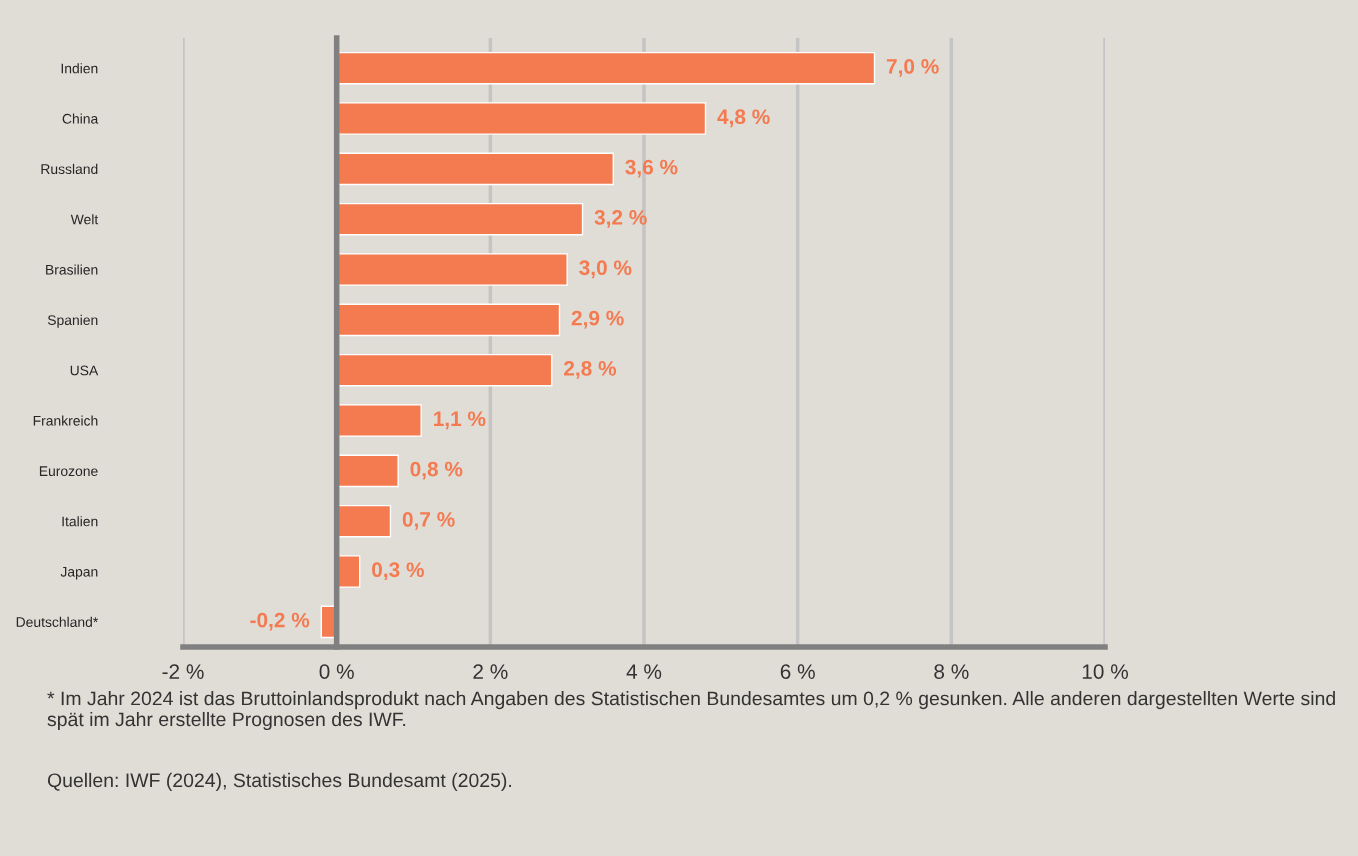 This screenshot has height=856, width=1358. I want to click on y-tick-label: Russland, so click(69, 169).